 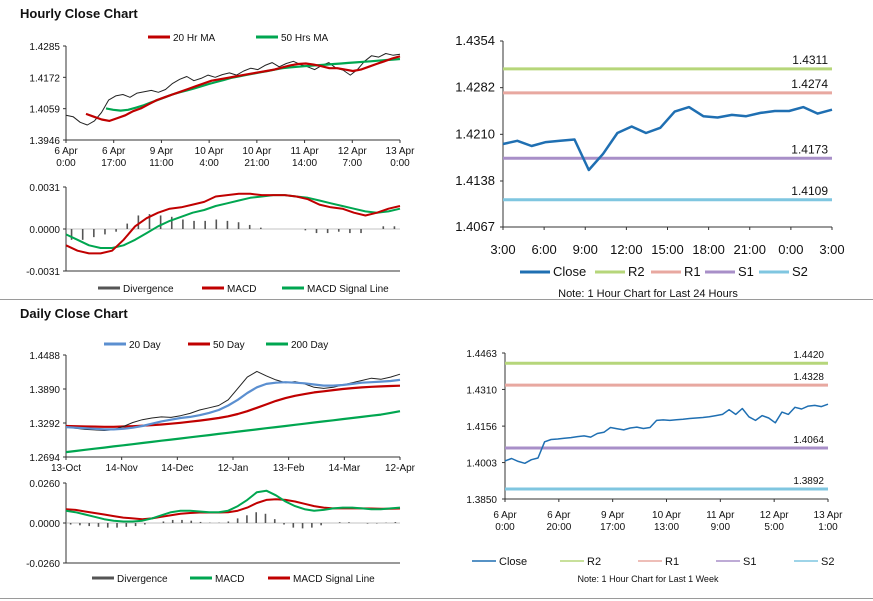 I want to click on hourly-price-x-tick-label: 7:00, so click(x=353, y=163).